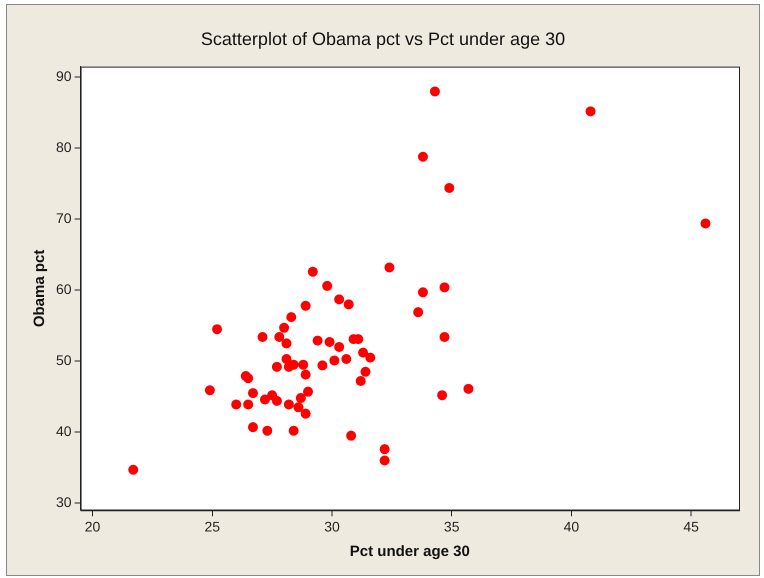 The image size is (764, 578). Describe the element at coordinates (92, 526) in the screenshot. I see `x-tick-label: 20` at that location.